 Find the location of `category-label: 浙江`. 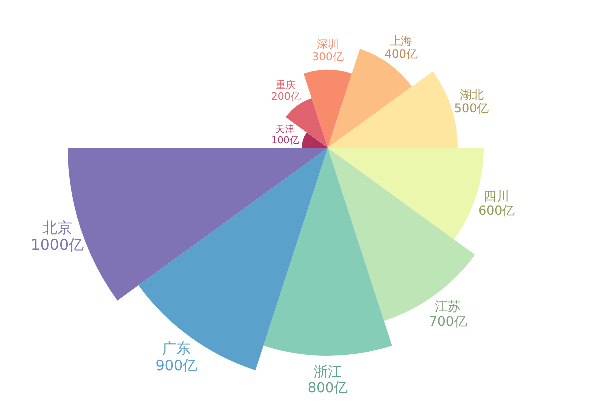

category-label: 浙江 is located at coordinates (328, 372).